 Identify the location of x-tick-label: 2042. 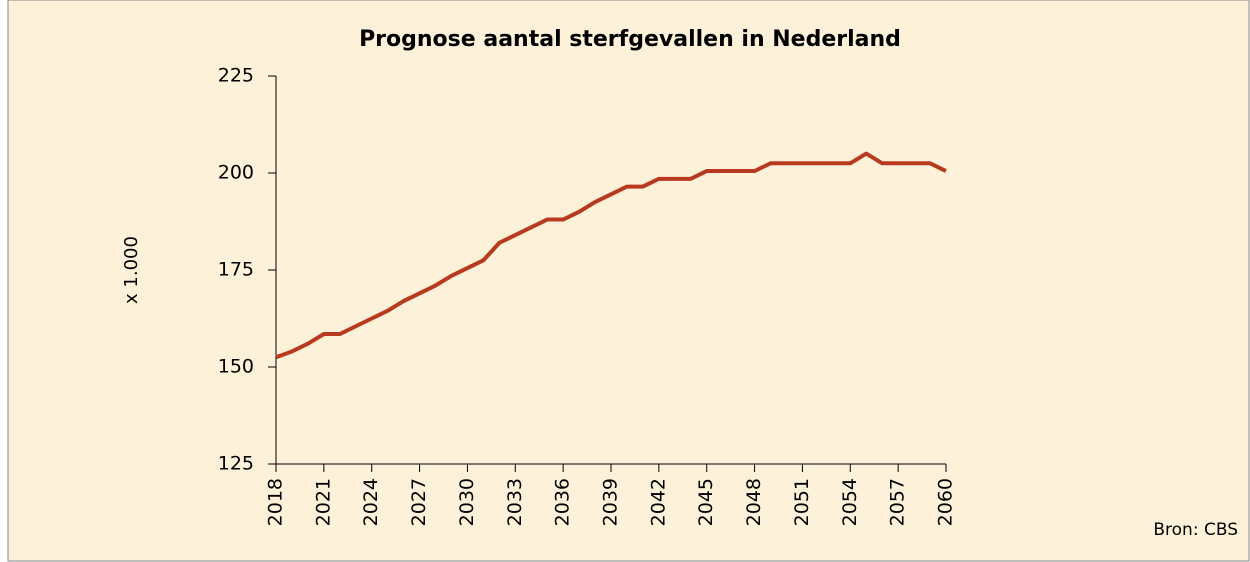
(658, 502).